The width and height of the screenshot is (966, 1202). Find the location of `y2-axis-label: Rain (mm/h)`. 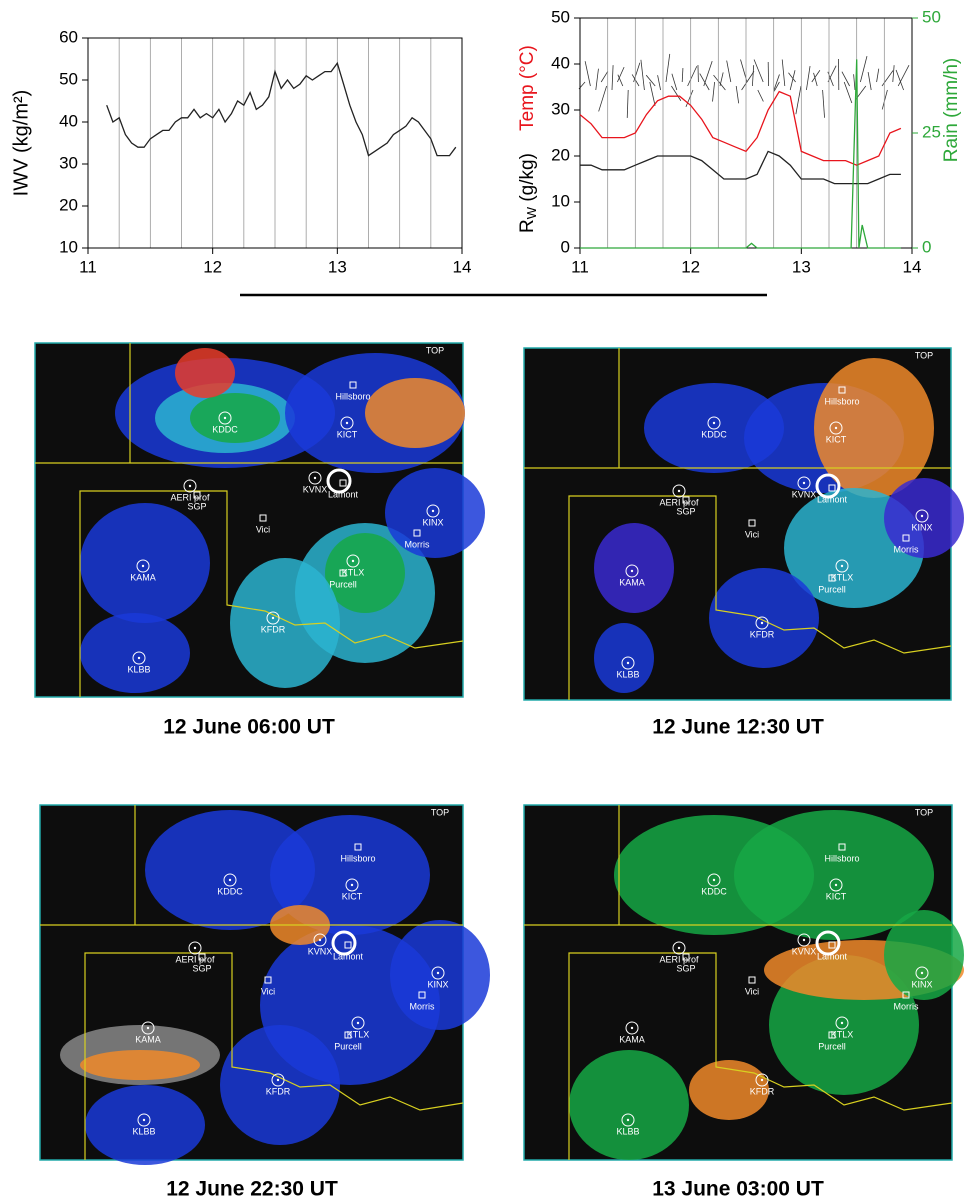

y2-axis-label: Rain (mm/h) is located at coordinates (951, 110).